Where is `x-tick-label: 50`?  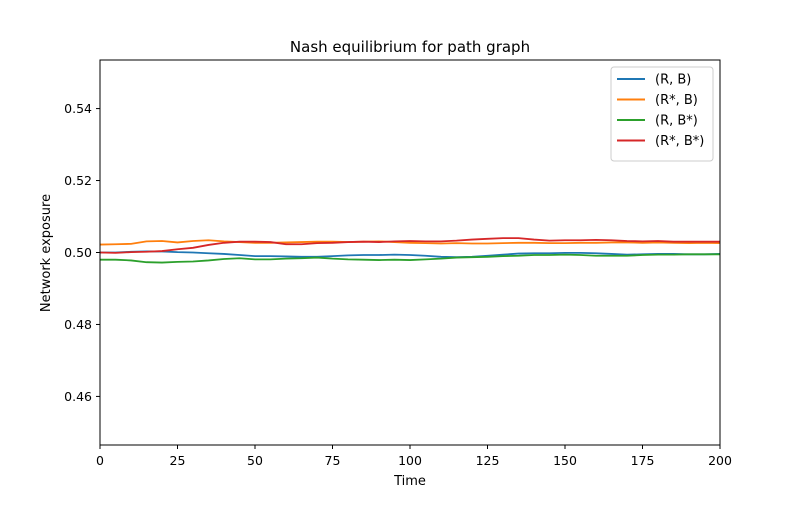 x-tick-label: 50 is located at coordinates (255, 460).